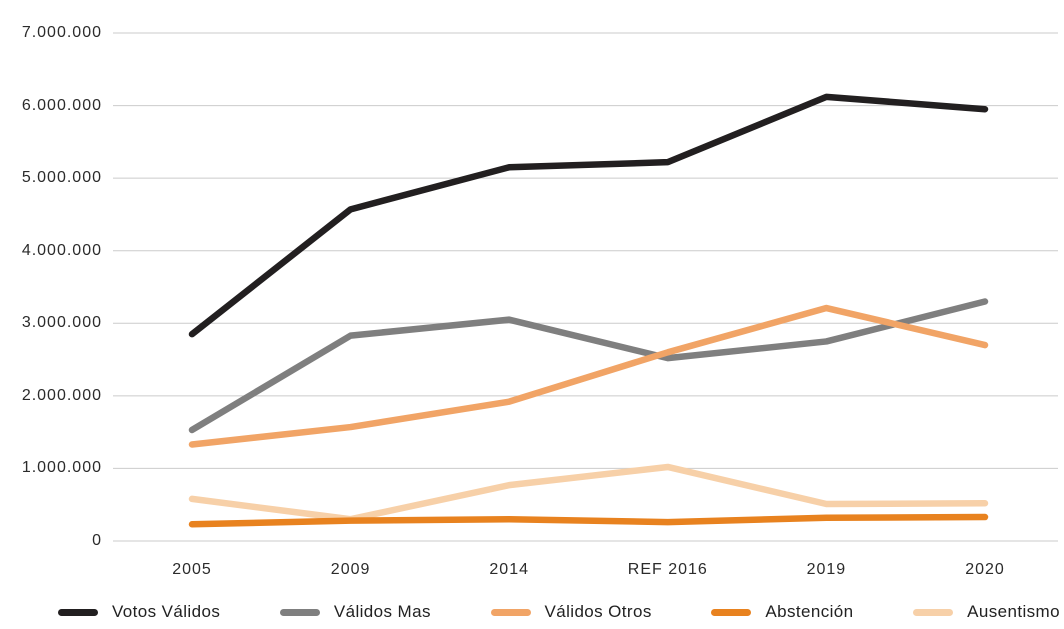  I want to click on legend-swatch-abstencion, so click(731, 612).